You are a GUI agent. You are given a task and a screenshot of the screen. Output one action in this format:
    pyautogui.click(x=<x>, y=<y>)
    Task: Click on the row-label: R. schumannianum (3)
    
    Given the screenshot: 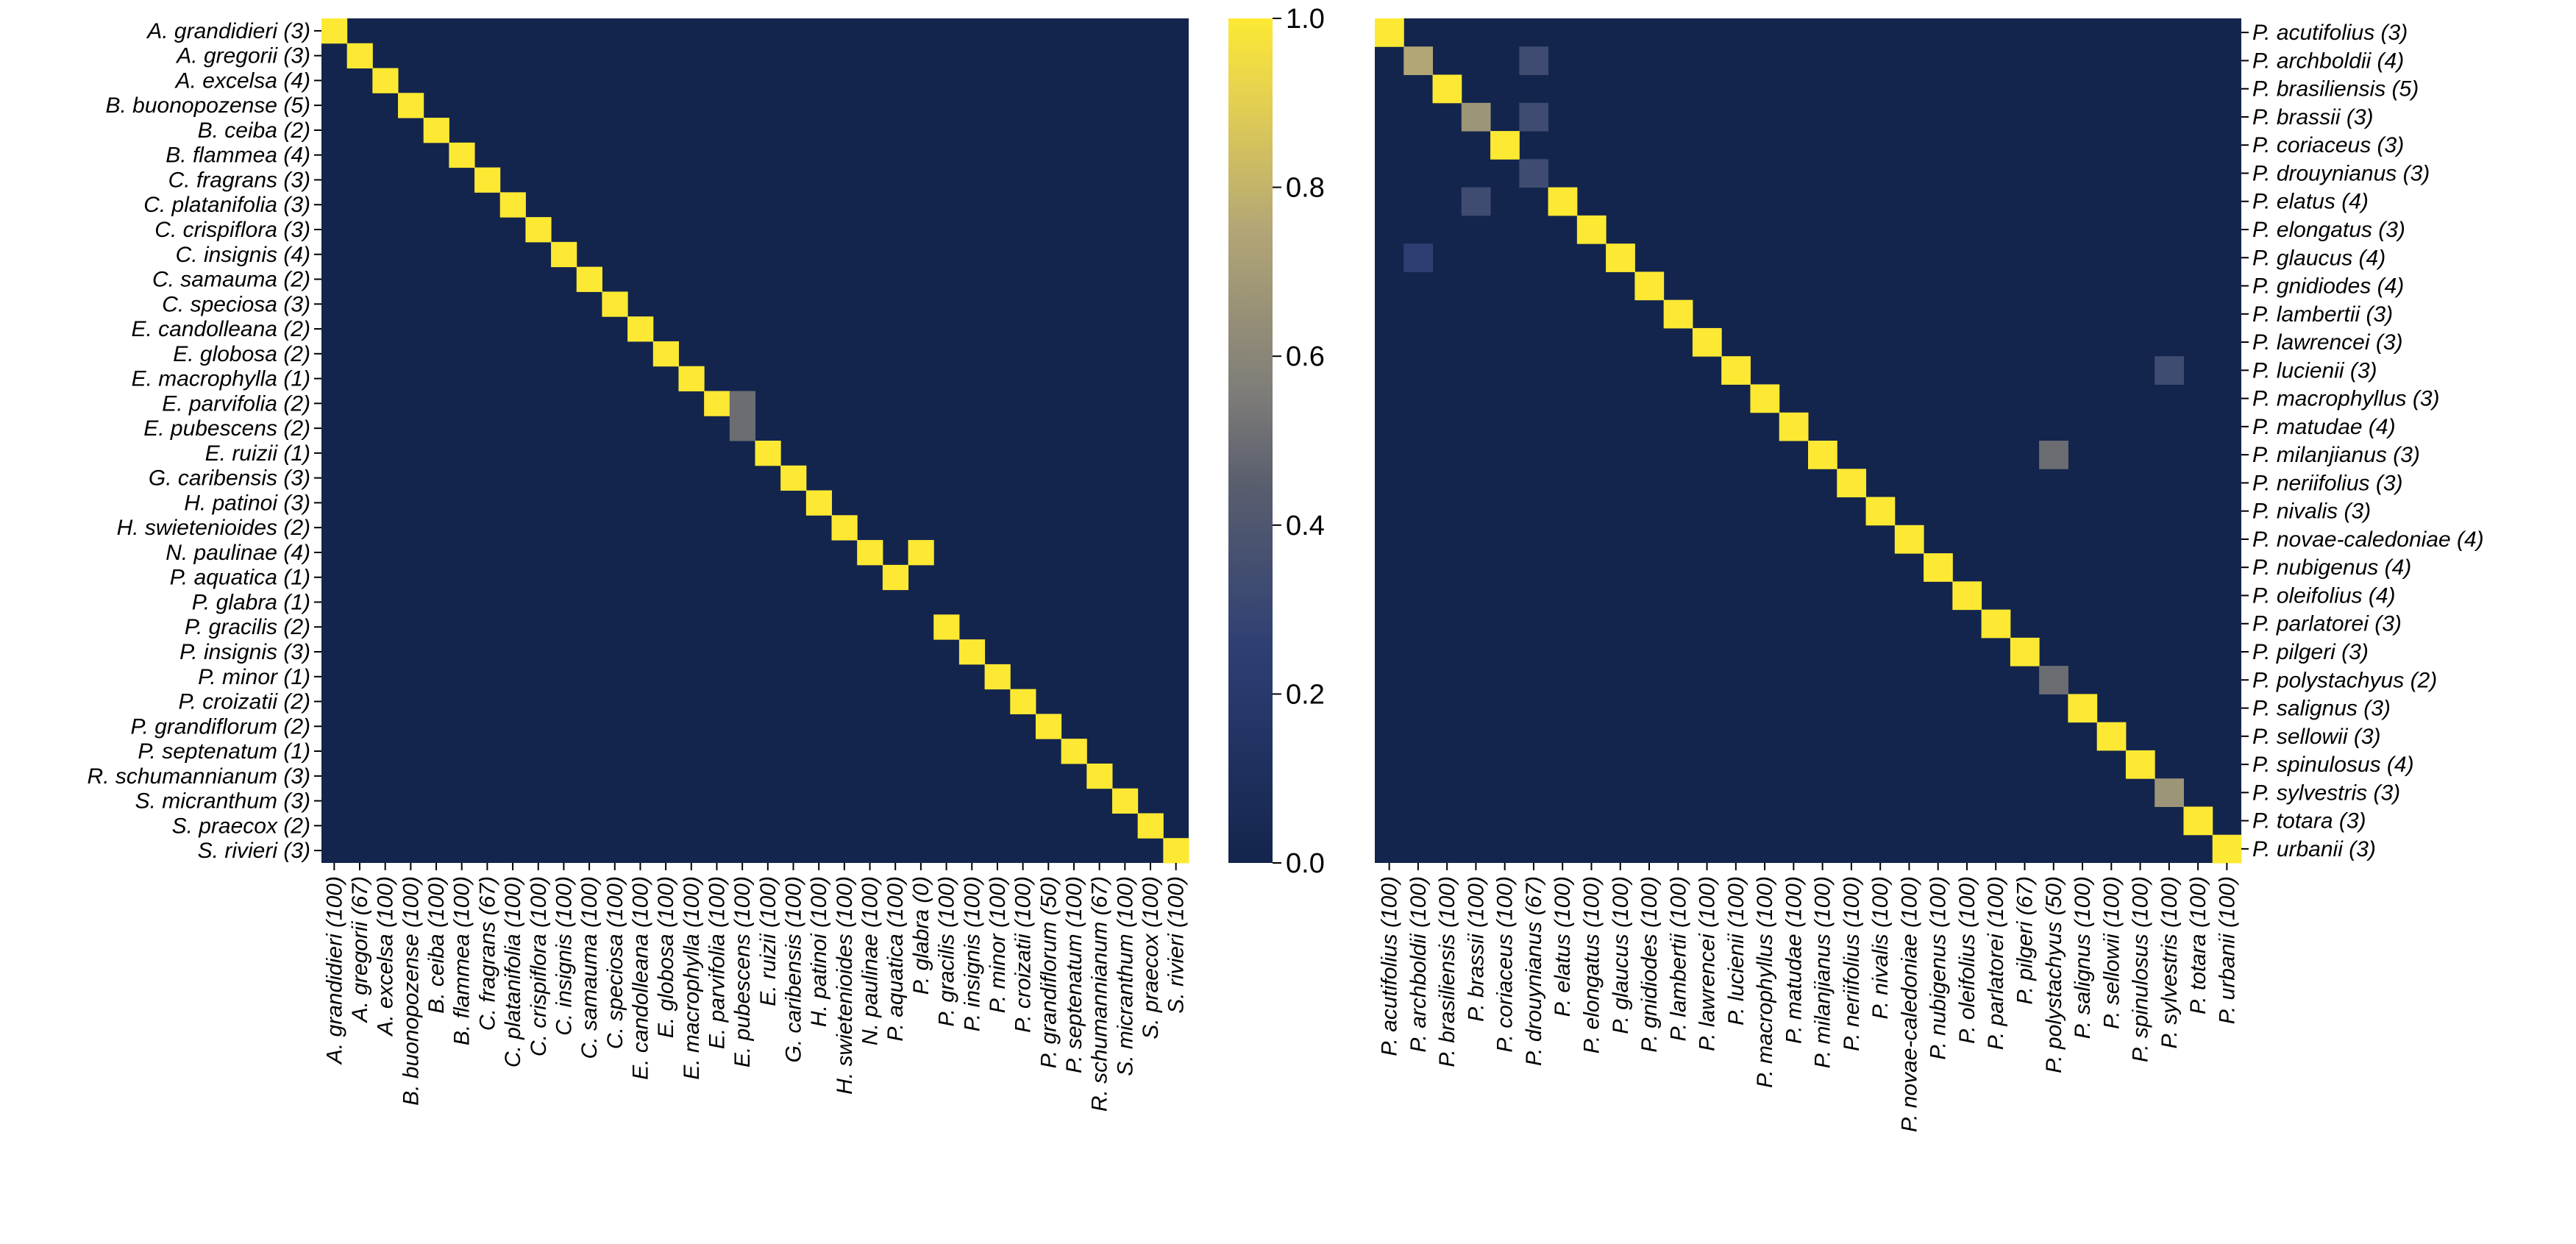 What is the action you would take?
    pyautogui.click(x=199, y=776)
    